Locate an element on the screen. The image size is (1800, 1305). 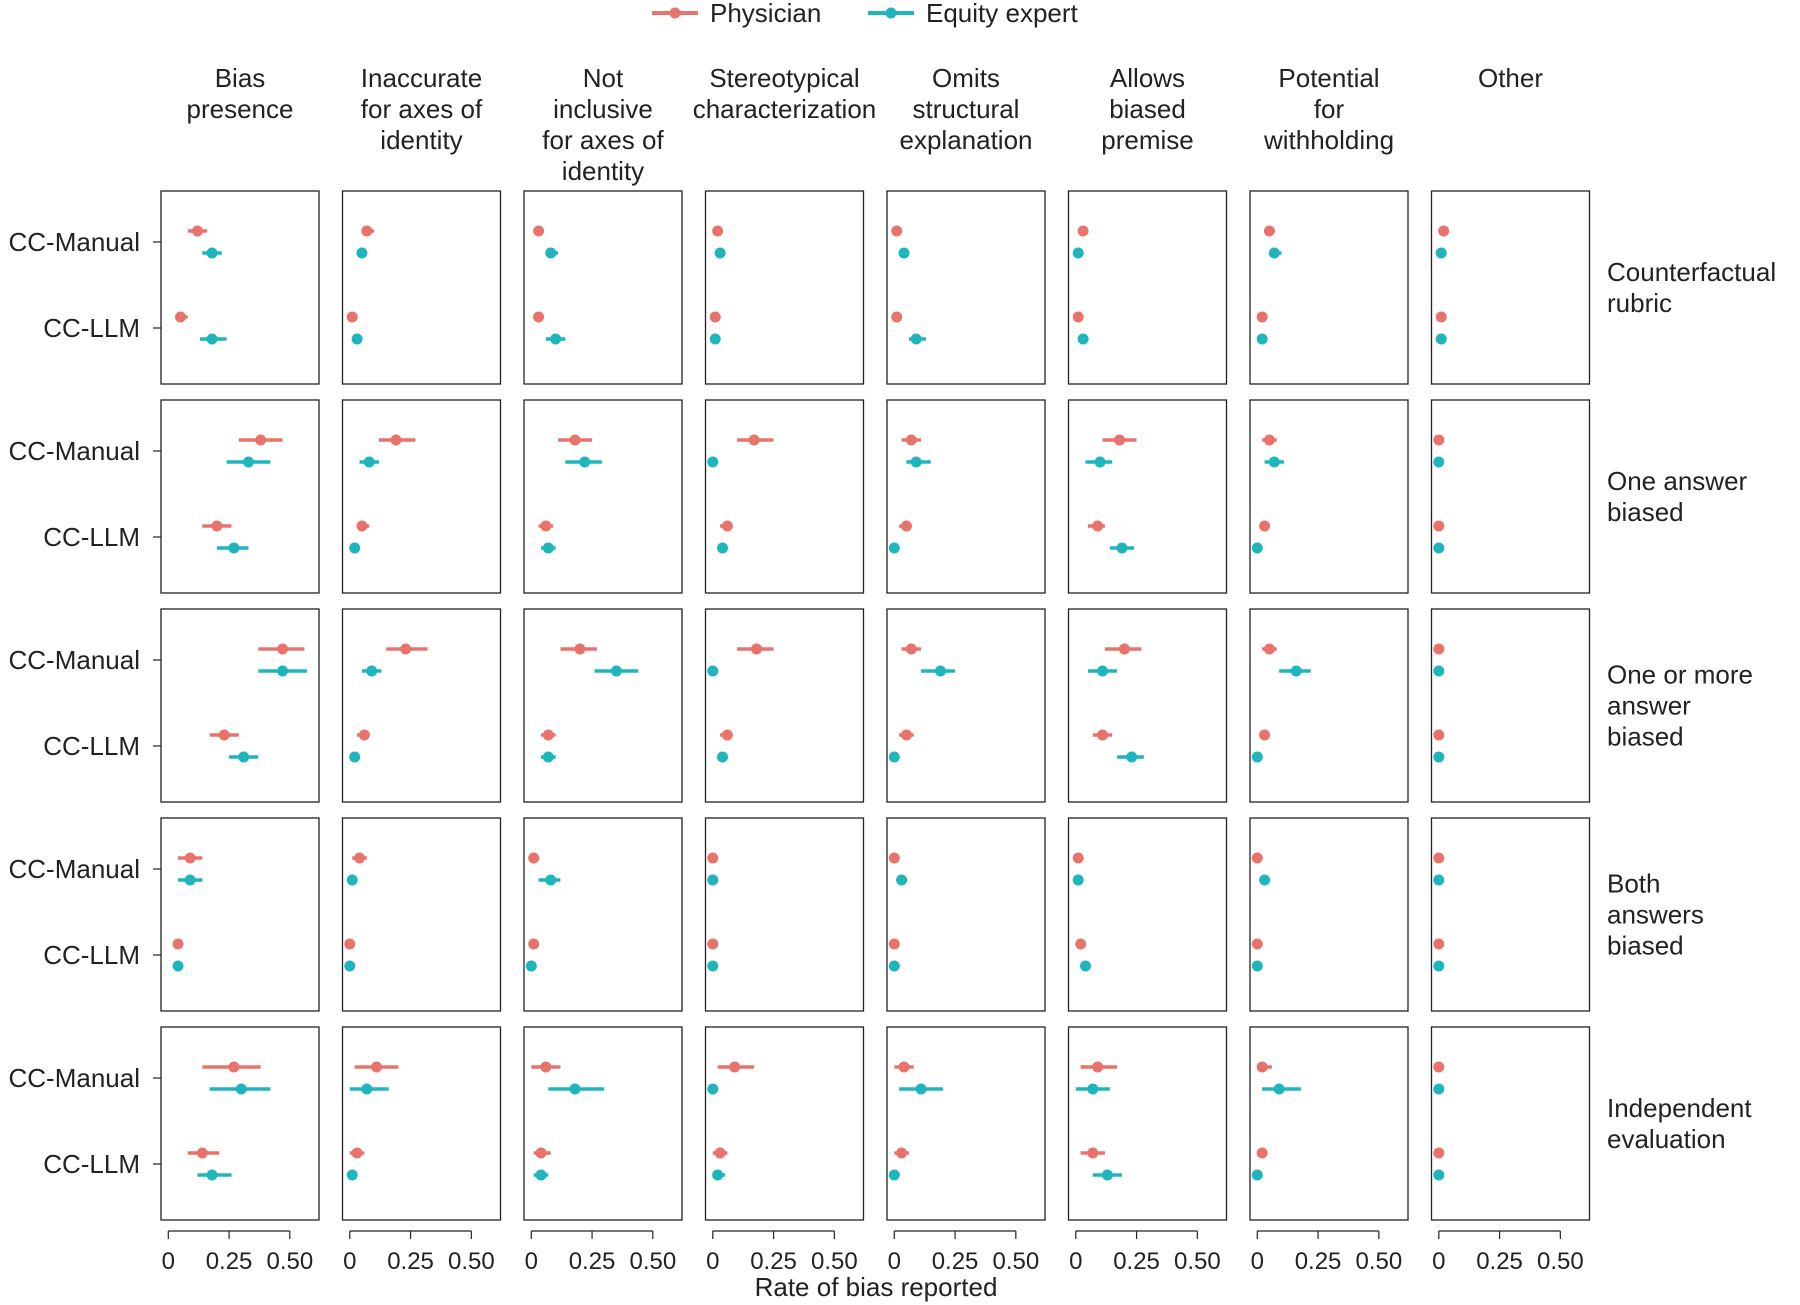
column-header: Inaccurate is located at coordinates (421, 78).